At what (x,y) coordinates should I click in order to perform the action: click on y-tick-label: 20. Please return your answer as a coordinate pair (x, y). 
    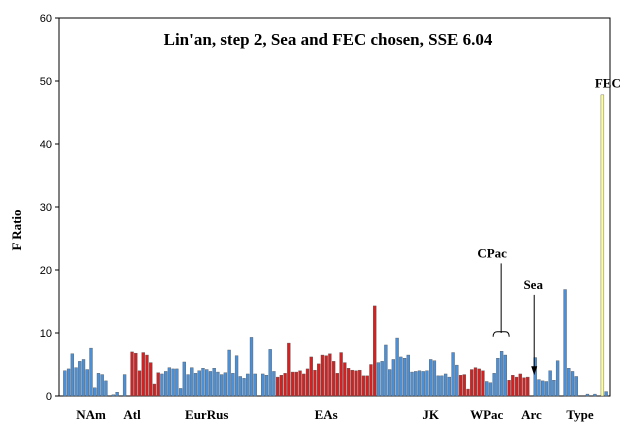
    Looking at the image, I should click on (46, 271).